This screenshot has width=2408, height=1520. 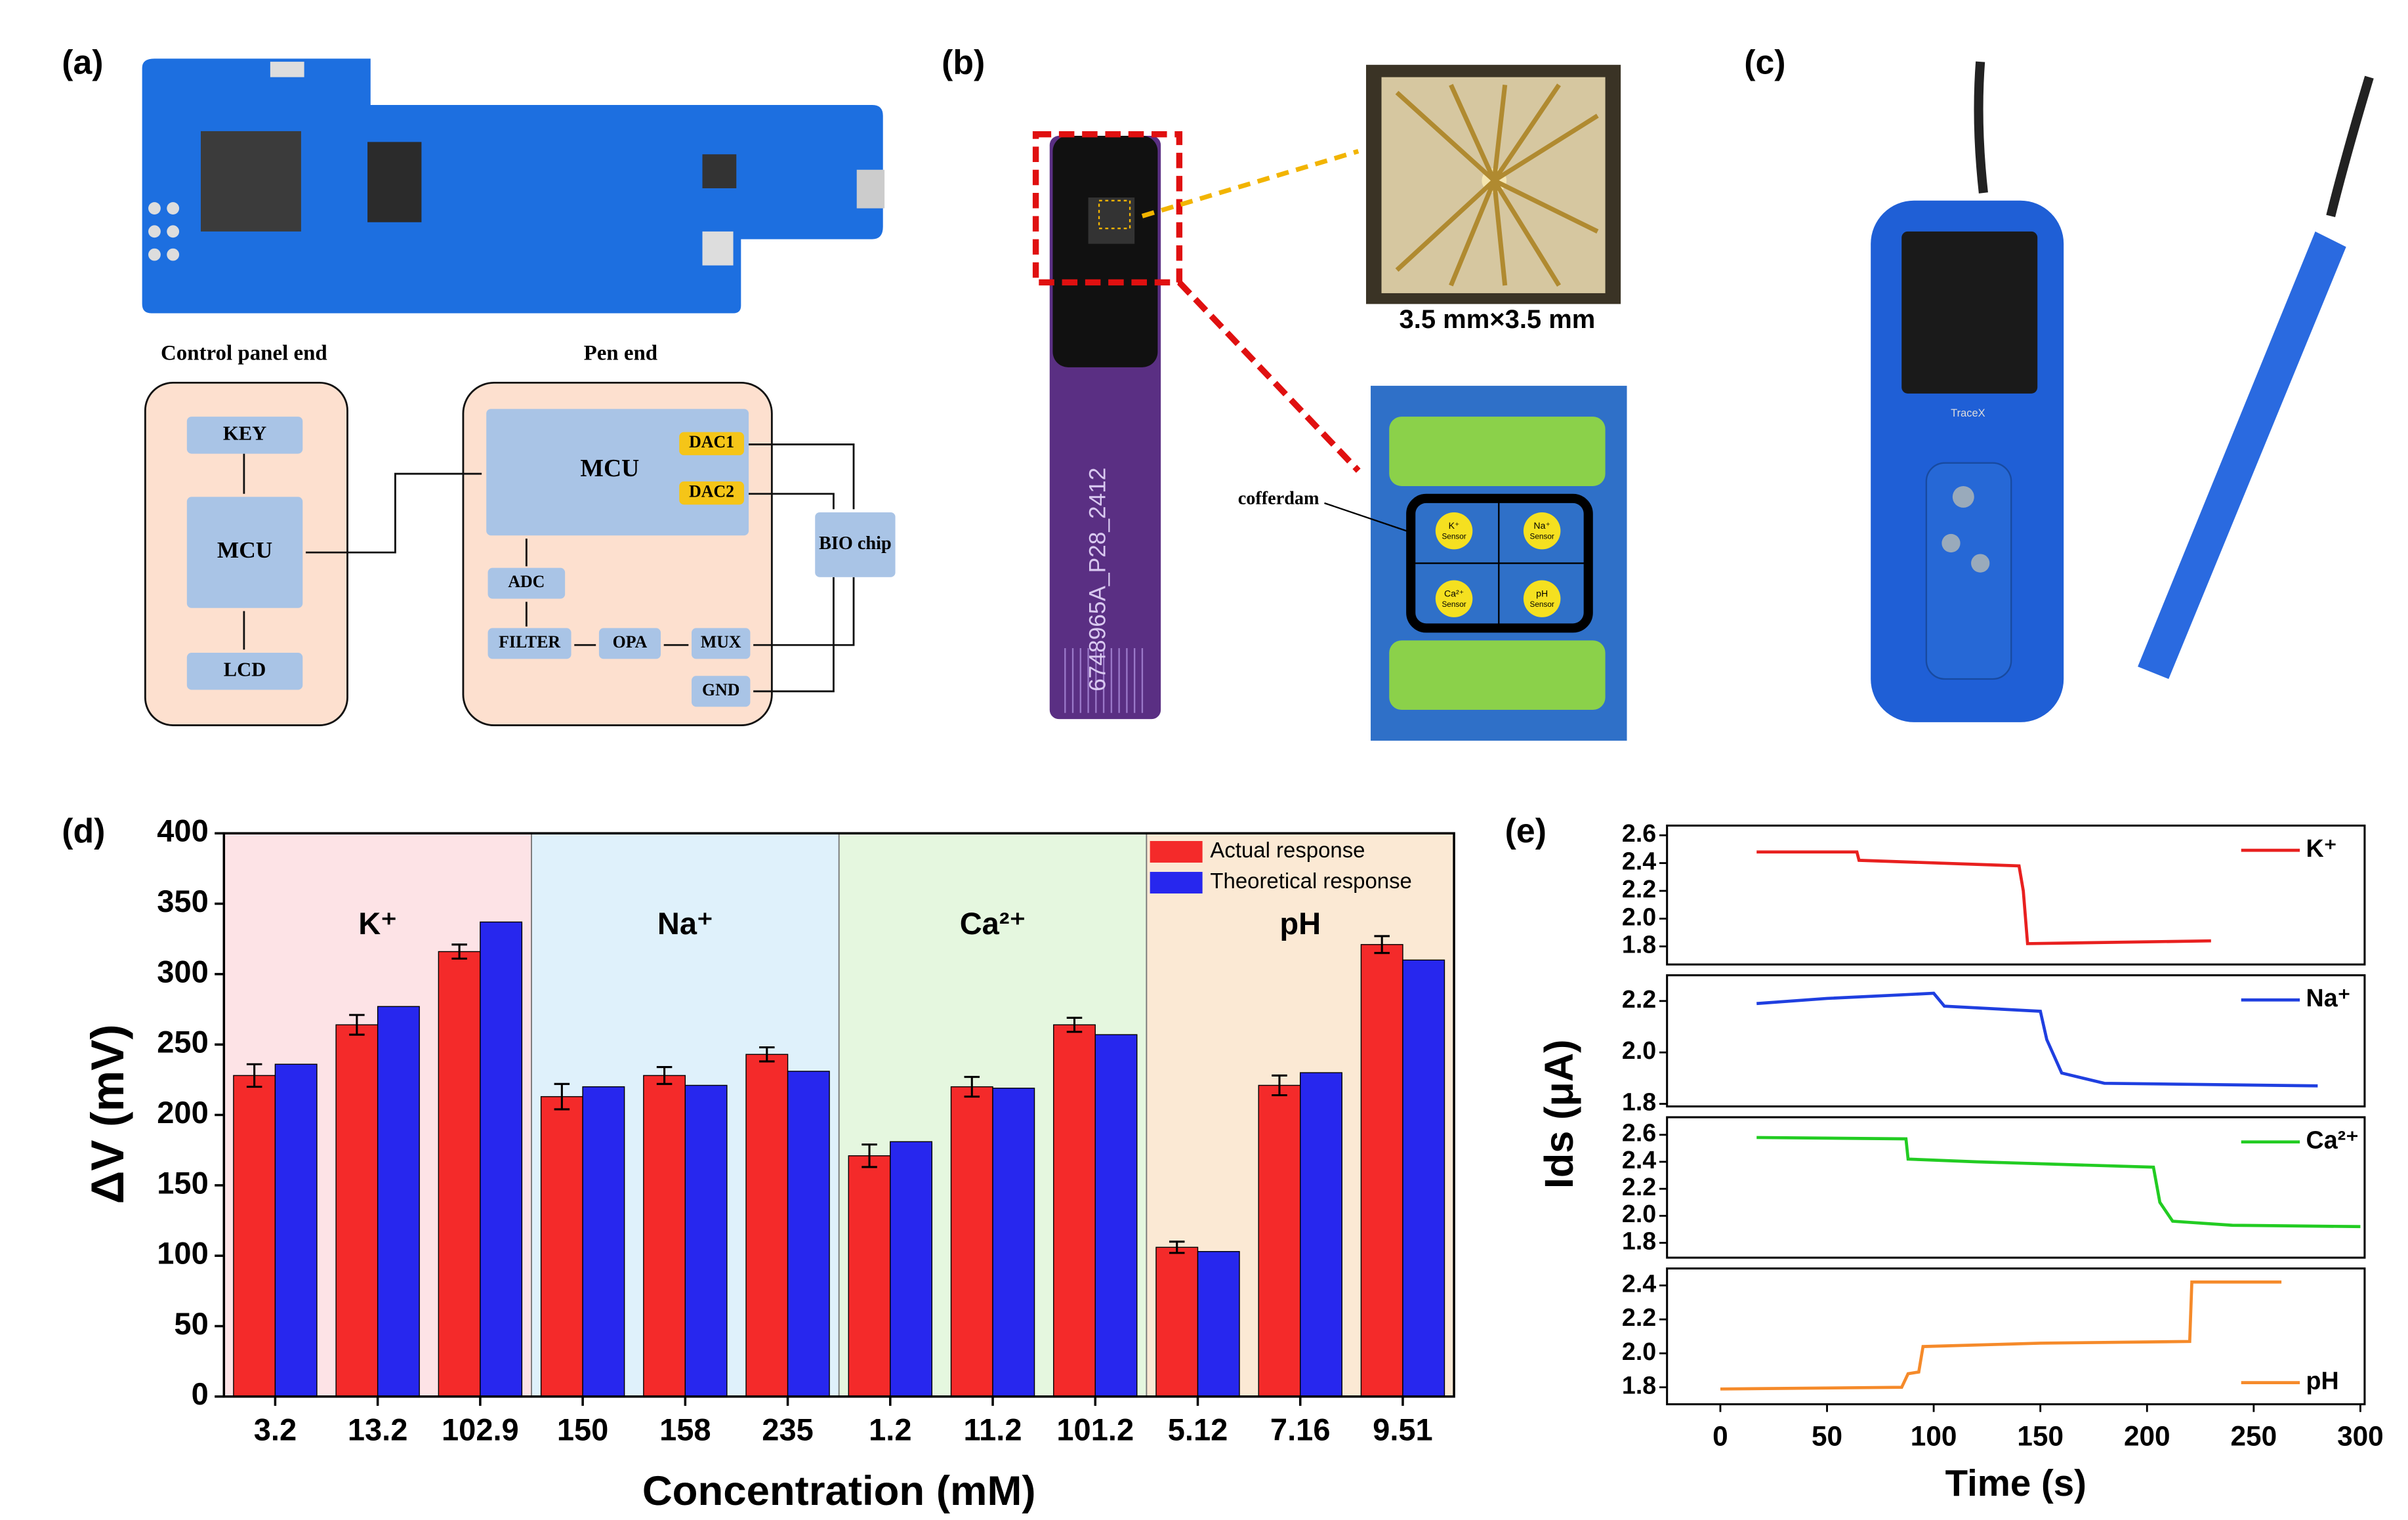 I want to click on y-axis-label: ΔV (mV), so click(x=107, y=1114).